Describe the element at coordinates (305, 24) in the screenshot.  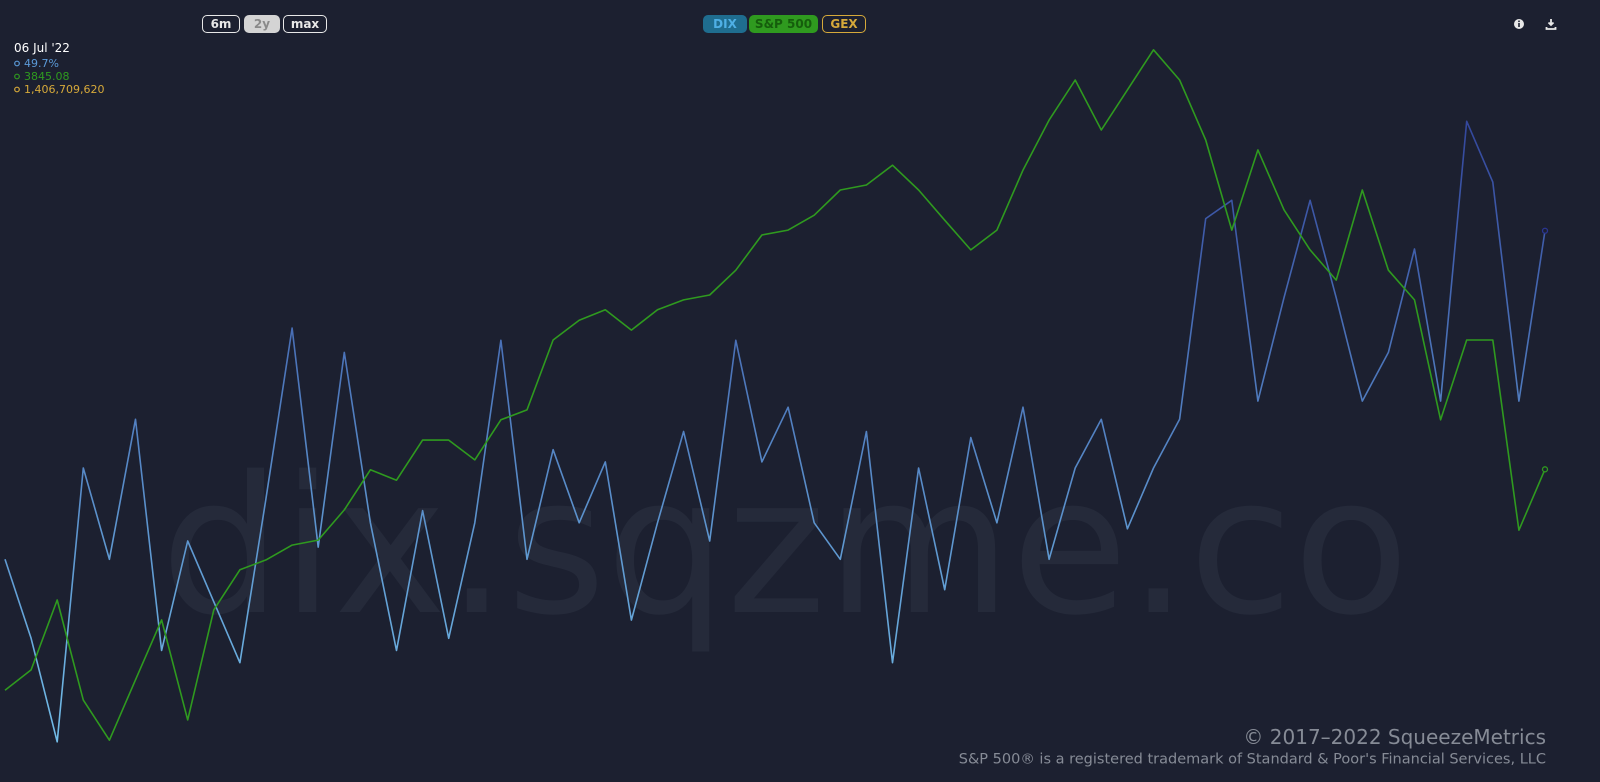
I see `range-button: max` at that location.